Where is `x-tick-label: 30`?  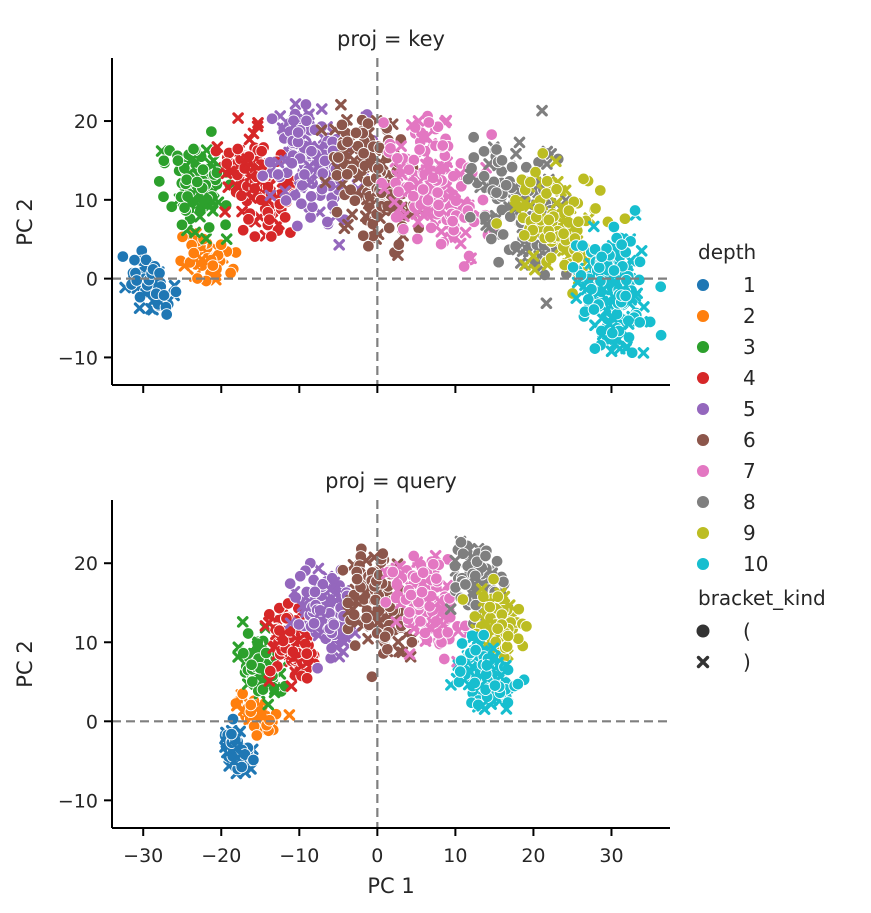
x-tick-label: 30 is located at coordinates (611, 856).